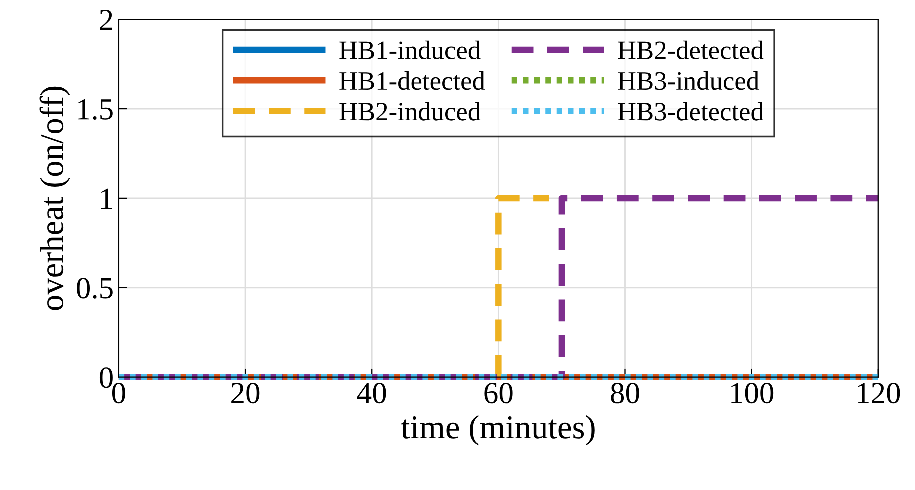 The height and width of the screenshot is (490, 915). What do you see at coordinates (107, 199) in the screenshot?
I see `y-tick-label: 1` at bounding box center [107, 199].